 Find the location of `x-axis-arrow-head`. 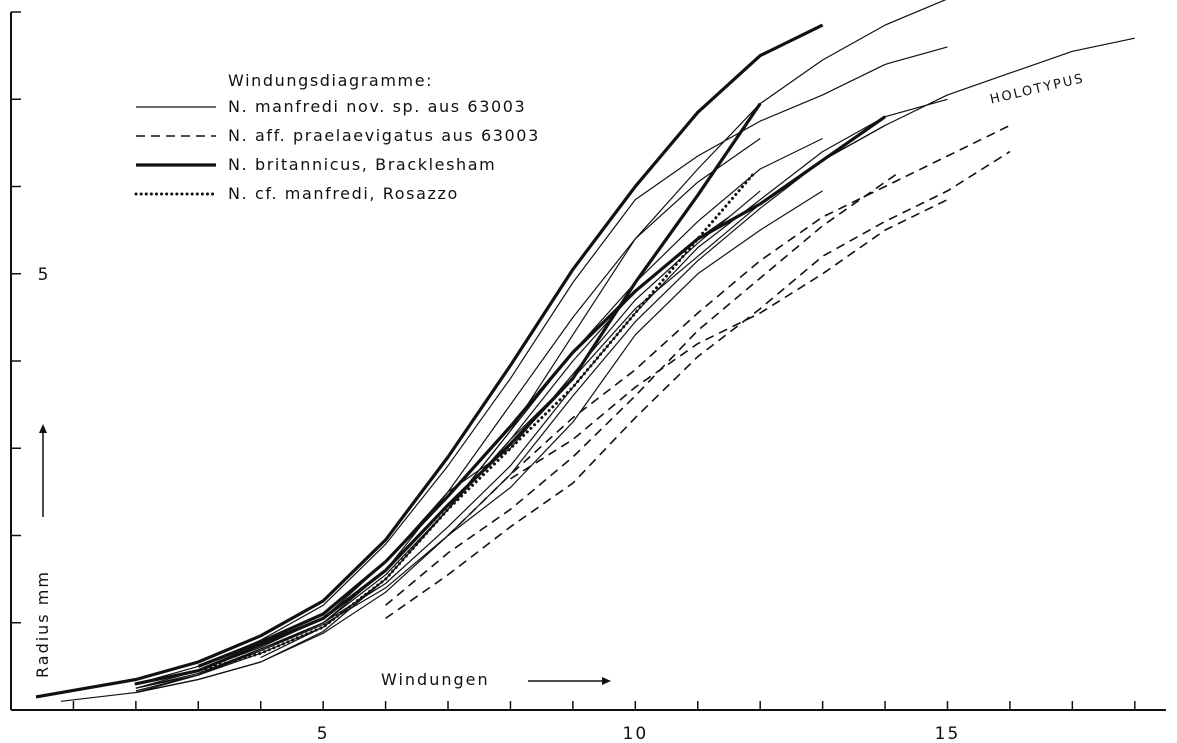

x-axis-arrow-head is located at coordinates (606, 681).